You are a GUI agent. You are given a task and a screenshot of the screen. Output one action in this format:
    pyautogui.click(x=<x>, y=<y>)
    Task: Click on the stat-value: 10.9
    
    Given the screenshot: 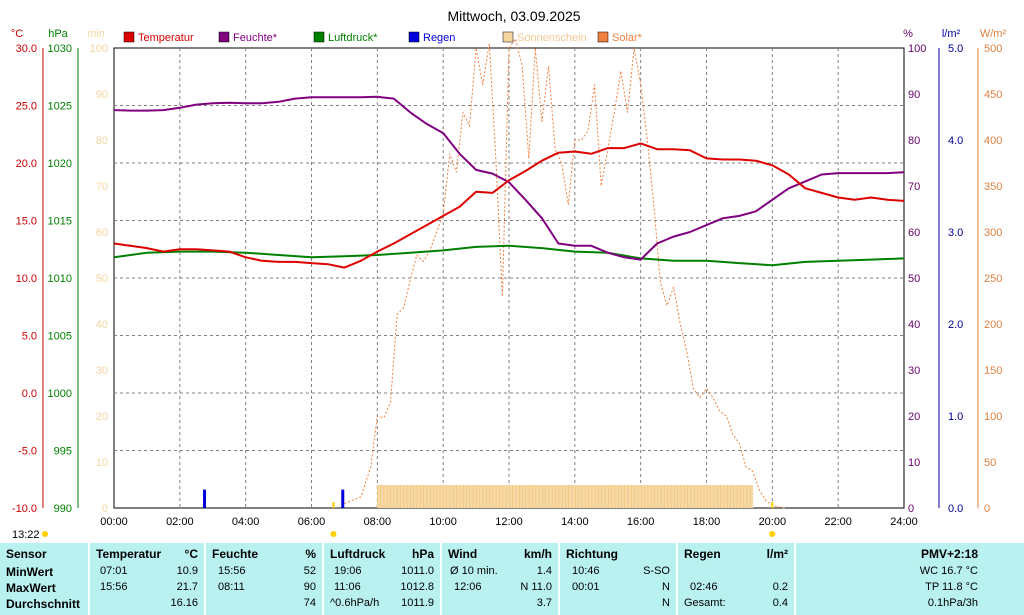 What is the action you would take?
    pyautogui.click(x=187, y=571)
    